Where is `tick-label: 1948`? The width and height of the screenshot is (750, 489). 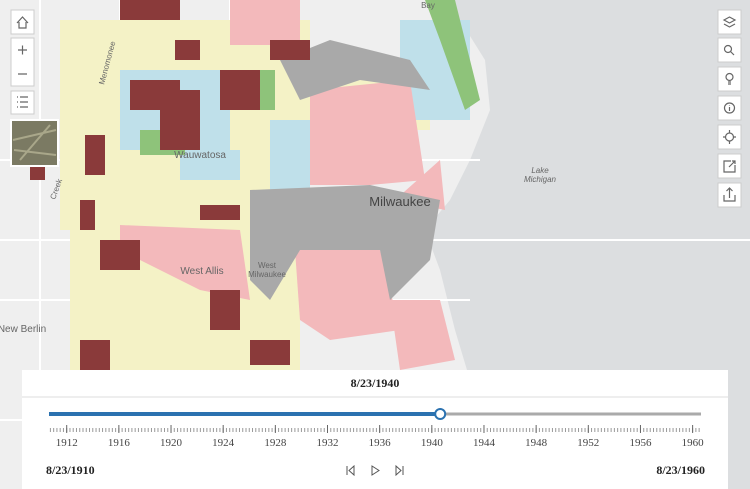 tick-label: 1948 is located at coordinates (536, 443).